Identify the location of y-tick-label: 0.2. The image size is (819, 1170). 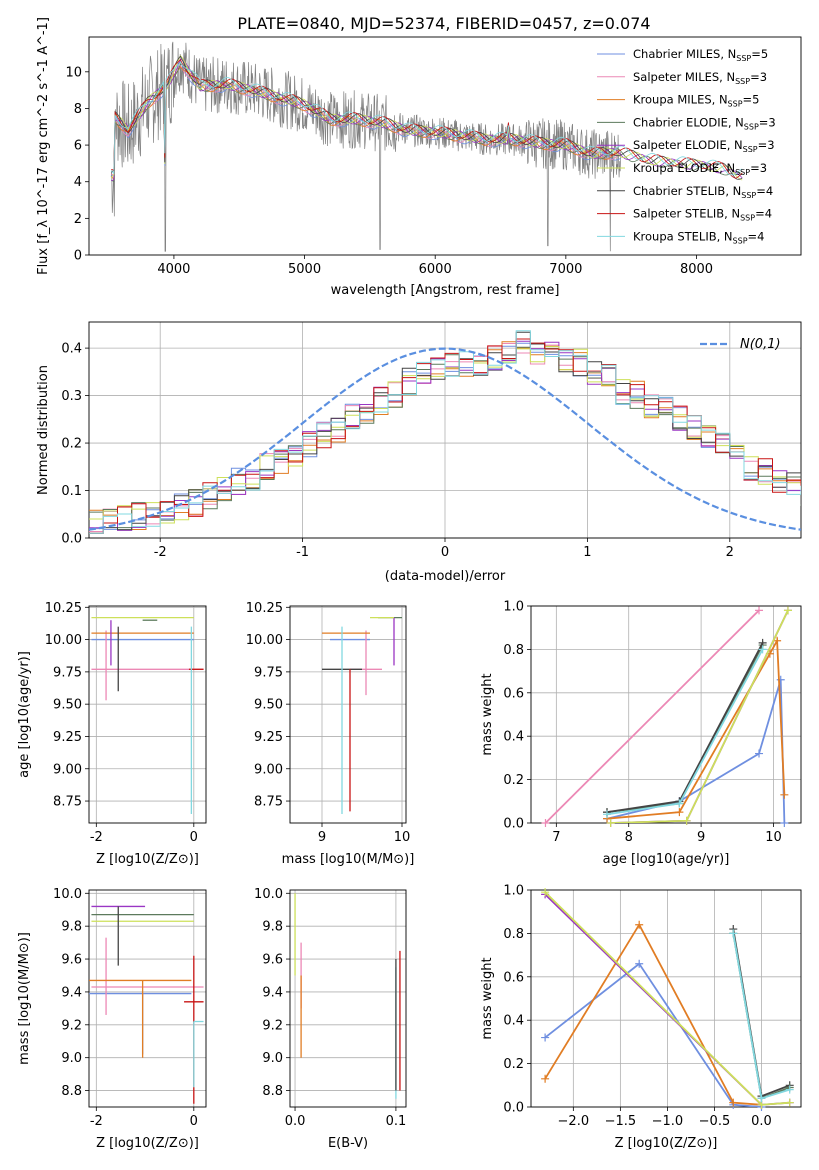
(513, 780).